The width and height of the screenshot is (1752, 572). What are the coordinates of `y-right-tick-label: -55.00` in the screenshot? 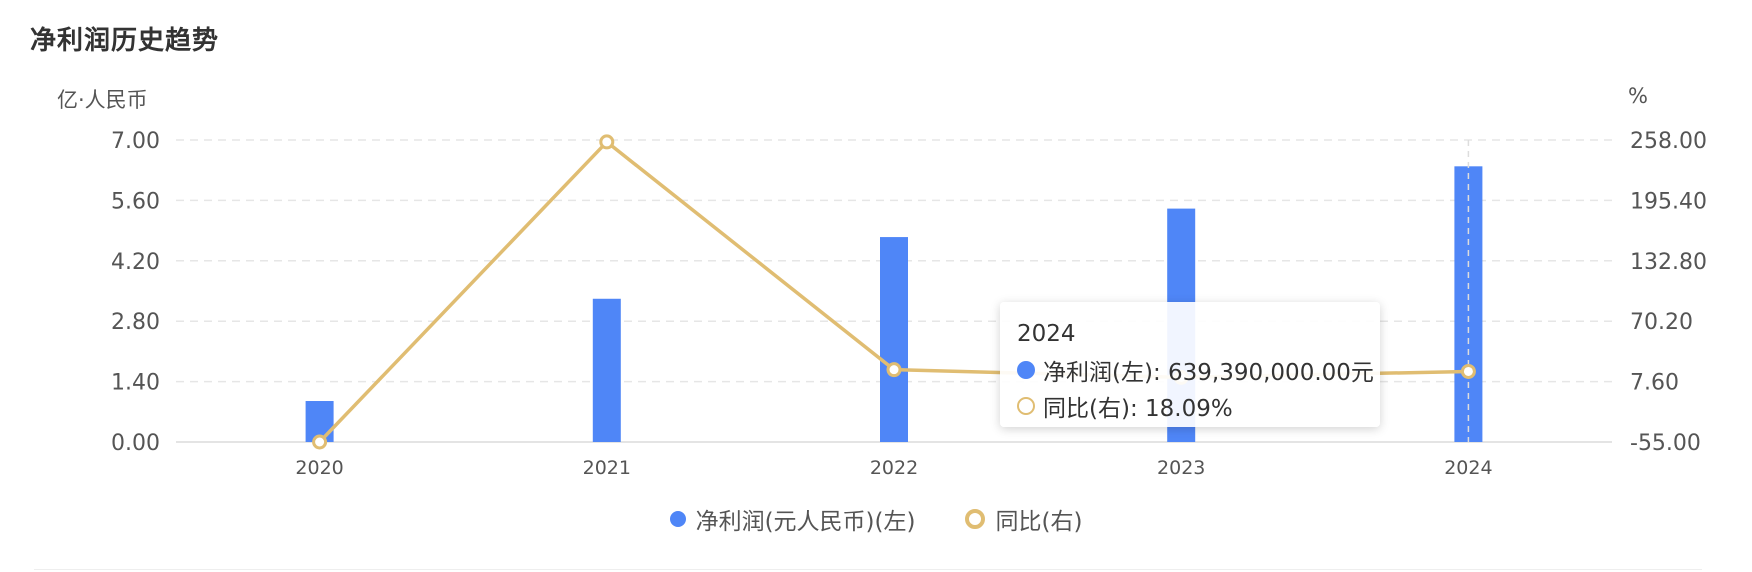 It's located at (1665, 443).